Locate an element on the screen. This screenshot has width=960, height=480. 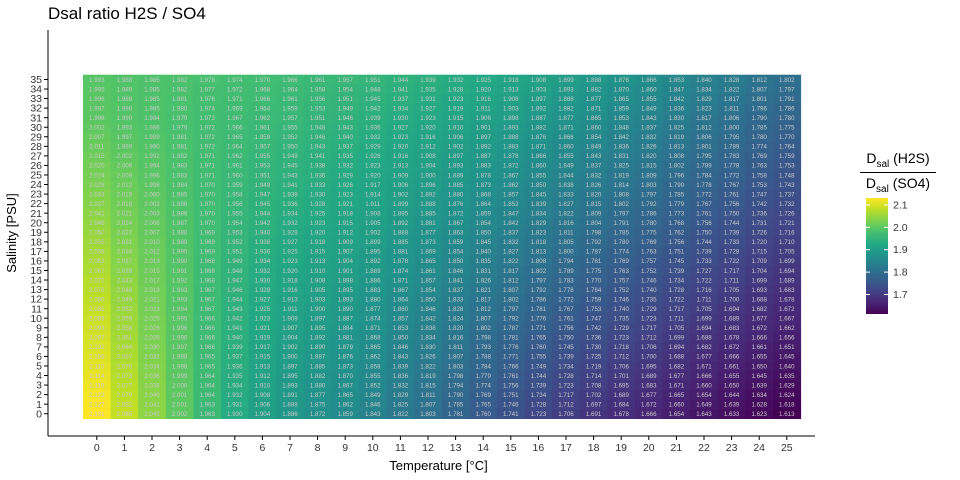
cell-value-label: 1.996 is located at coordinates (97, 99).